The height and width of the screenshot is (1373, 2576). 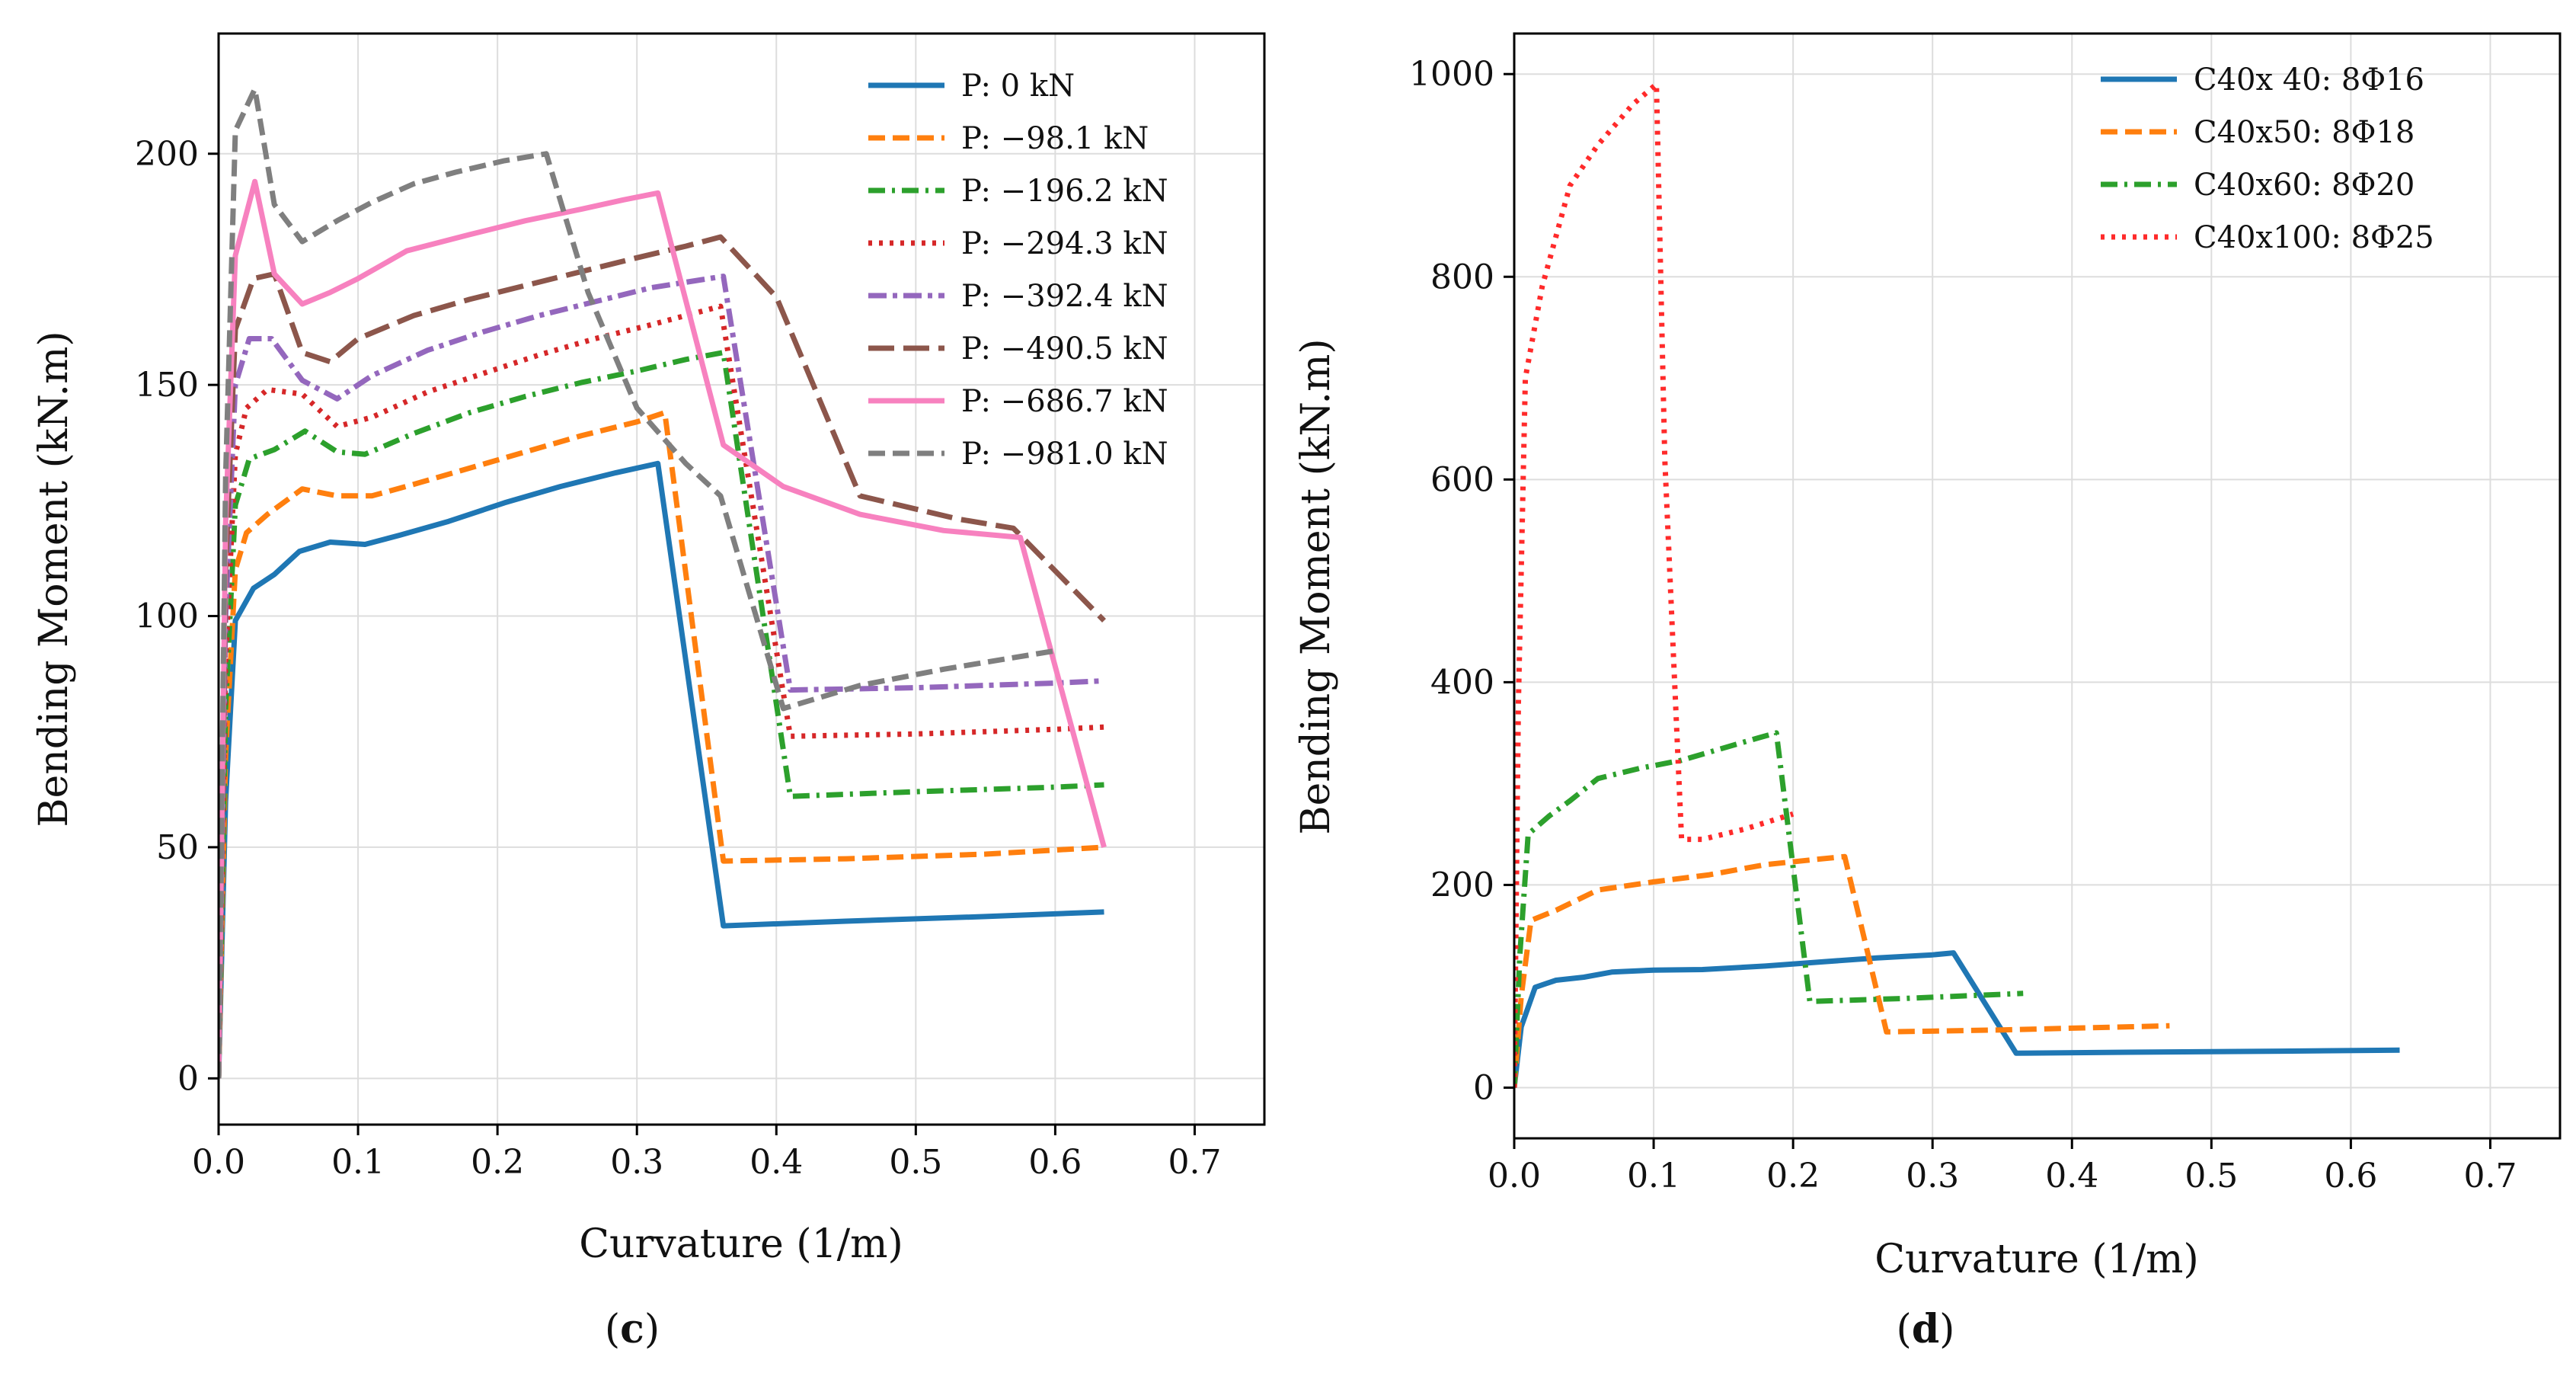 I want to click on legend-label-c-1: P: −98.1 kN, so click(x=1055, y=138).